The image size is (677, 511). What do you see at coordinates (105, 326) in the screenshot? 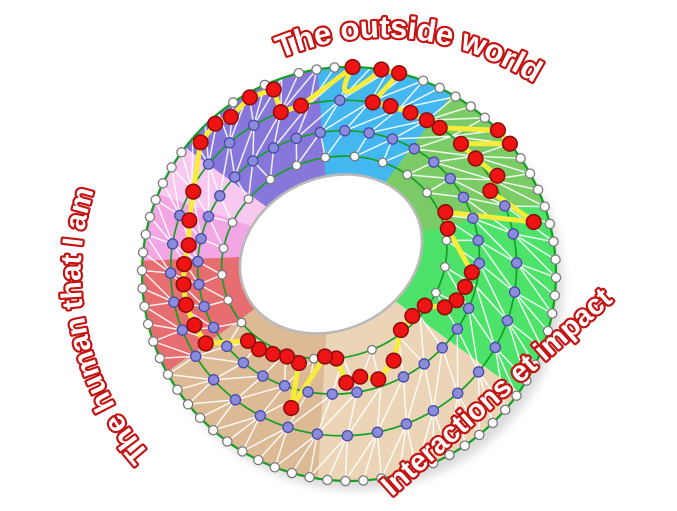
I see `label-human-that-i-am-text: The human that I am` at bounding box center [105, 326].